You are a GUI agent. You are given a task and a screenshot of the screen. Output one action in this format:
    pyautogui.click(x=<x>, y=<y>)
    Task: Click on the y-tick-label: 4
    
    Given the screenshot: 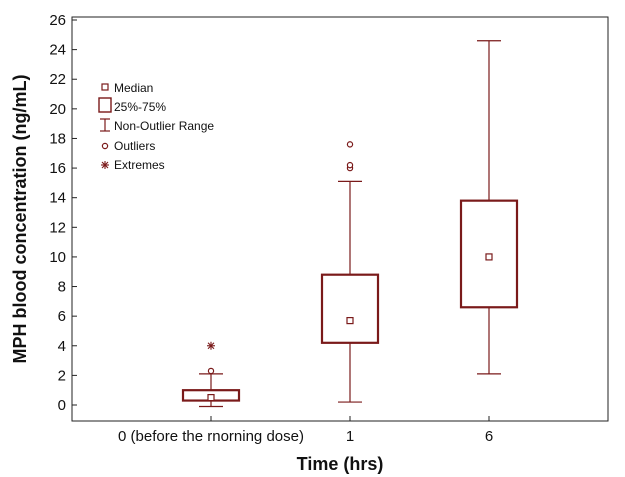 What is the action you would take?
    pyautogui.click(x=62, y=346)
    